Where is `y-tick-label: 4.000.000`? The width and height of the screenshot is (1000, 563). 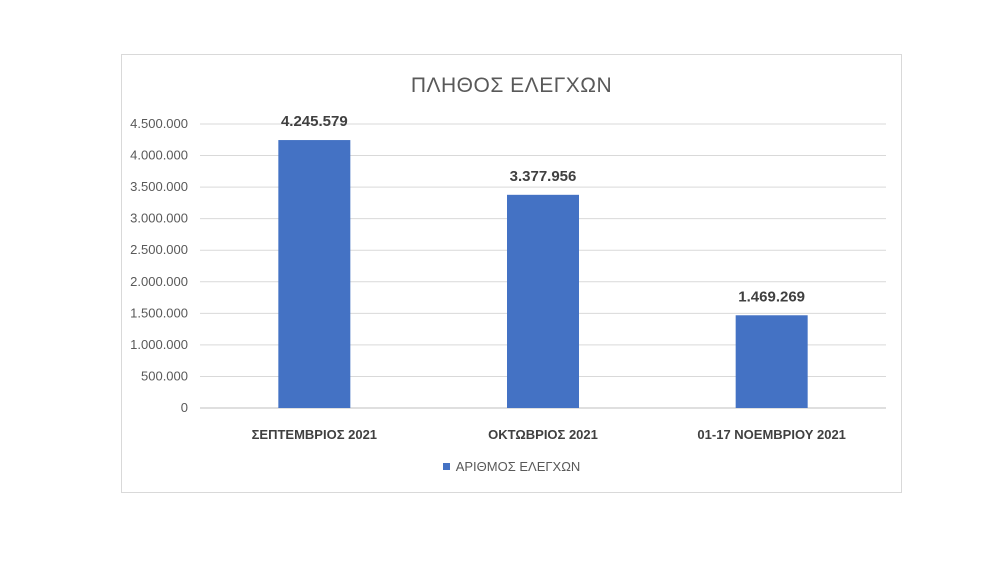
y-tick-label: 4.000.000 is located at coordinates (159, 155).